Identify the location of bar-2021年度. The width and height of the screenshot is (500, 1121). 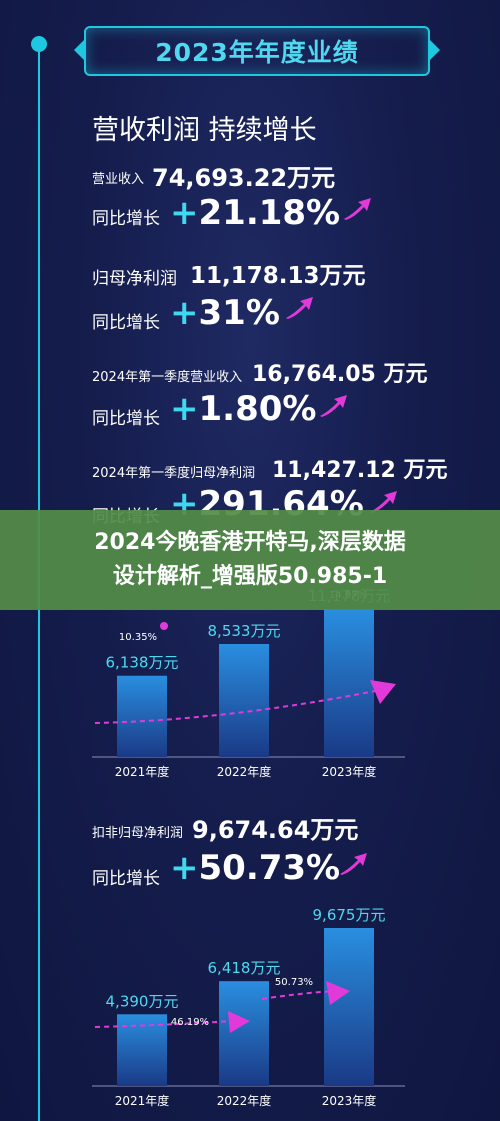
(142, 716).